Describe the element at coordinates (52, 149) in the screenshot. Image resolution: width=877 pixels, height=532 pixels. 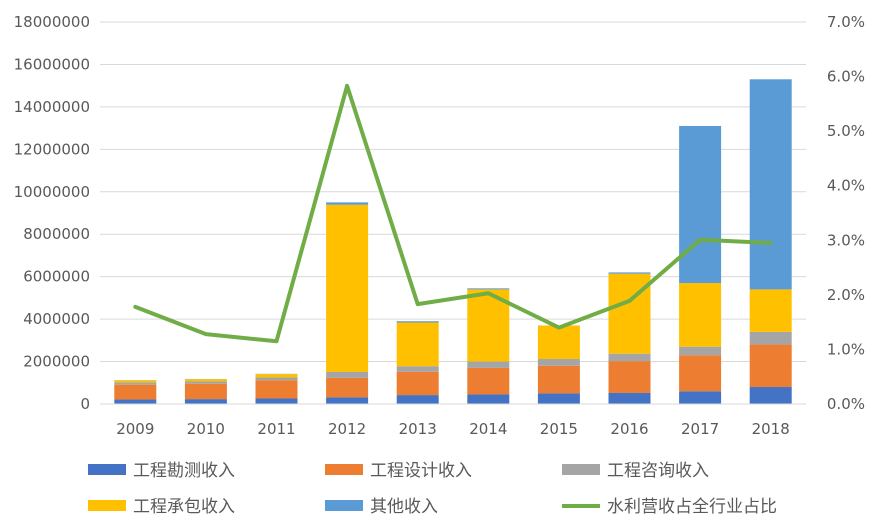
I see `left-tick-label: 12000000` at that location.